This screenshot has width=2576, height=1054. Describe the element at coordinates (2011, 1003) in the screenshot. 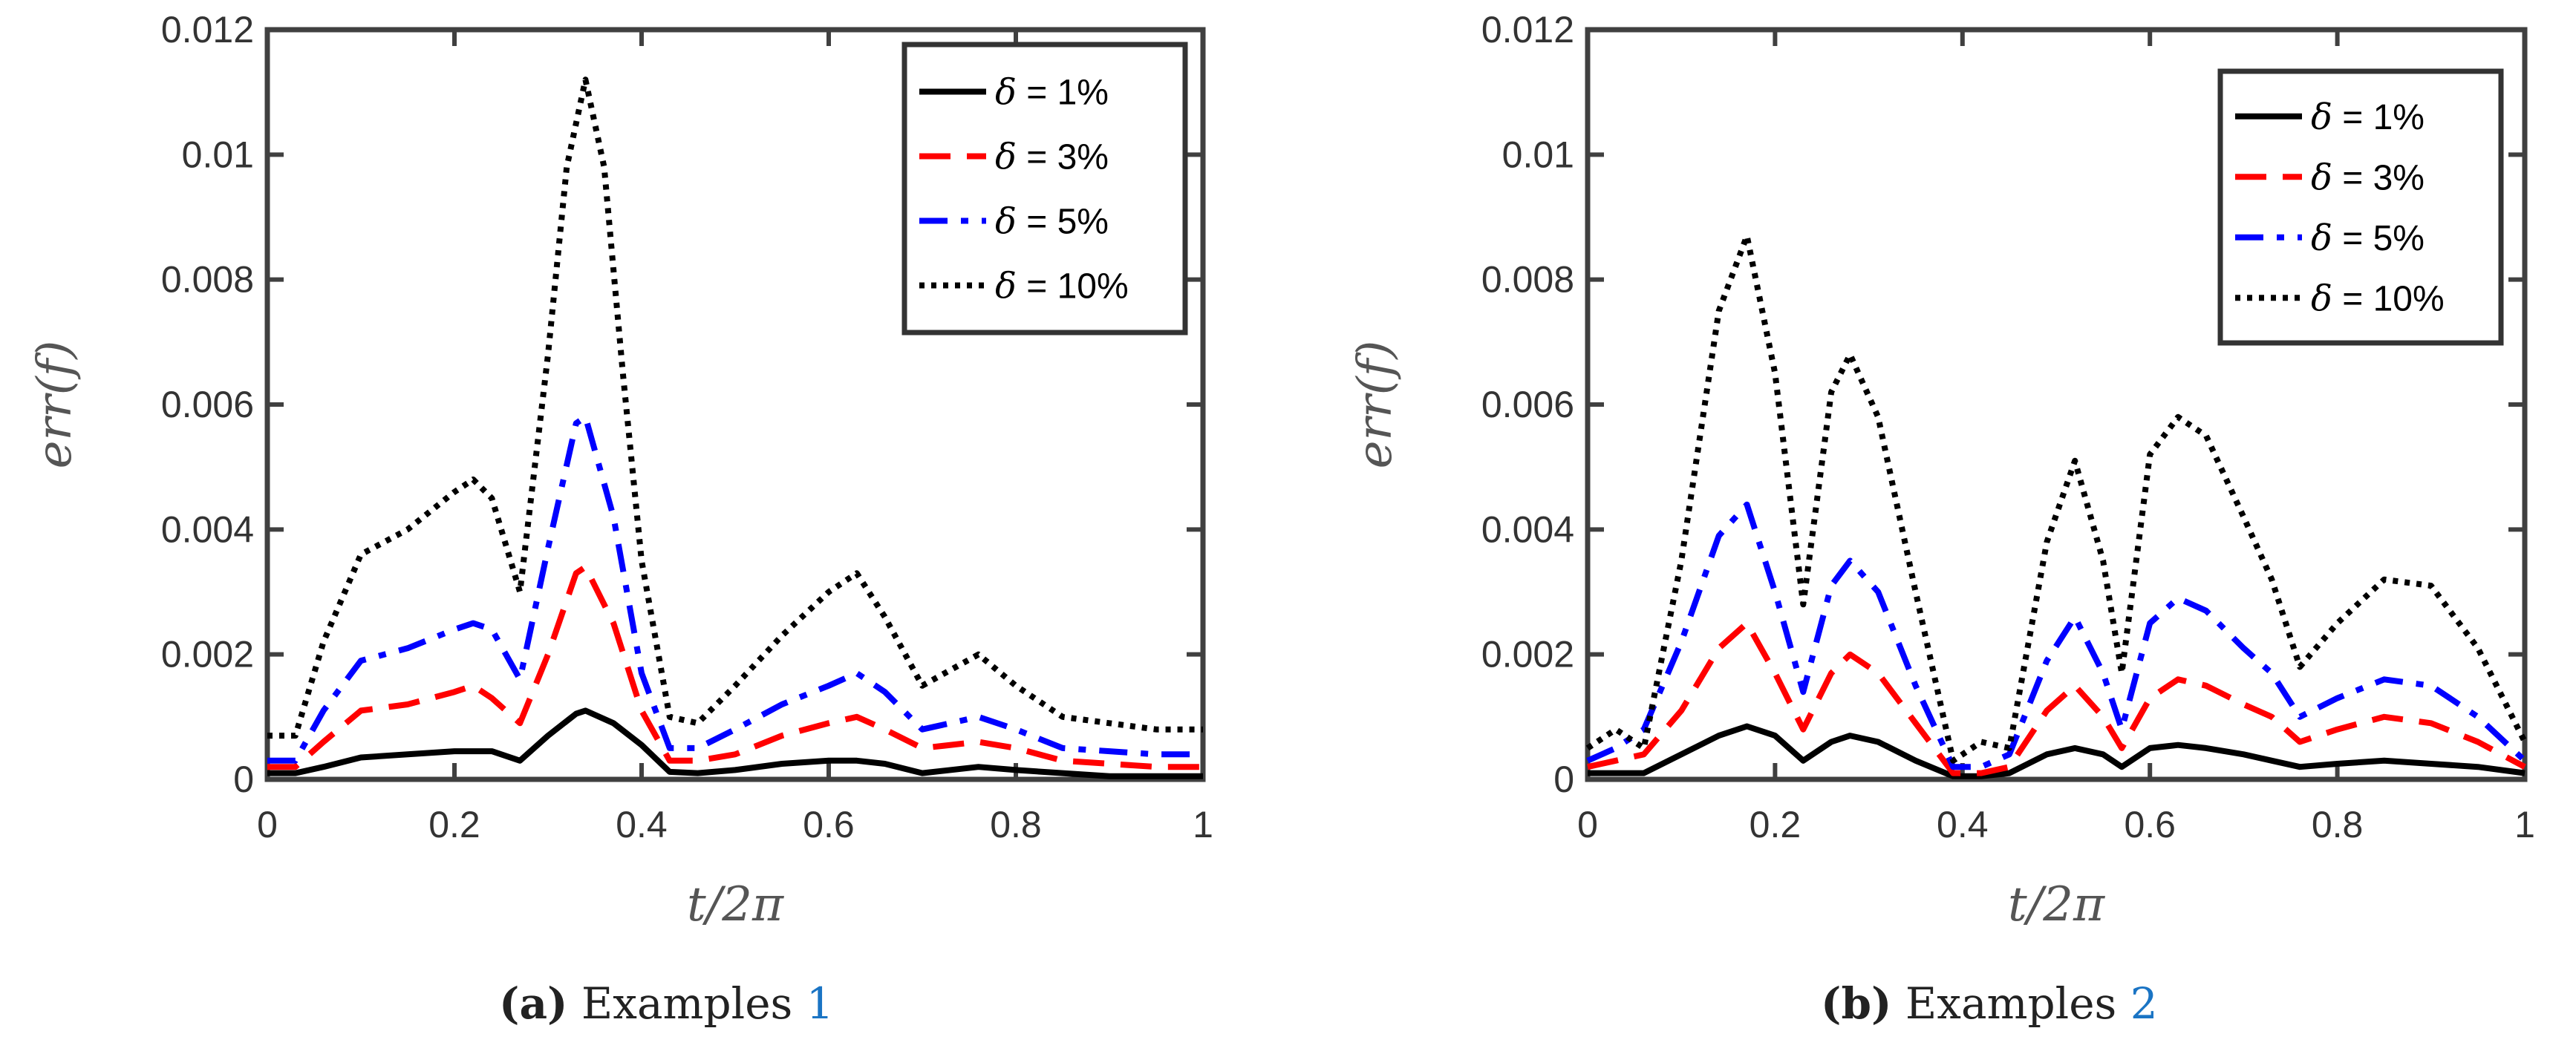

I see `caption-b-text: Examples` at that location.